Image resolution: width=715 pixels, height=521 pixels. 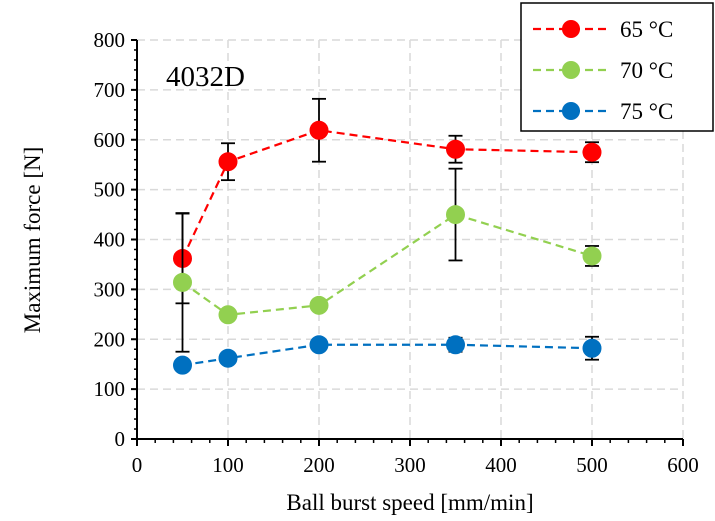 What do you see at coordinates (137, 465) in the screenshot?
I see `x-tick-label: 0` at bounding box center [137, 465].